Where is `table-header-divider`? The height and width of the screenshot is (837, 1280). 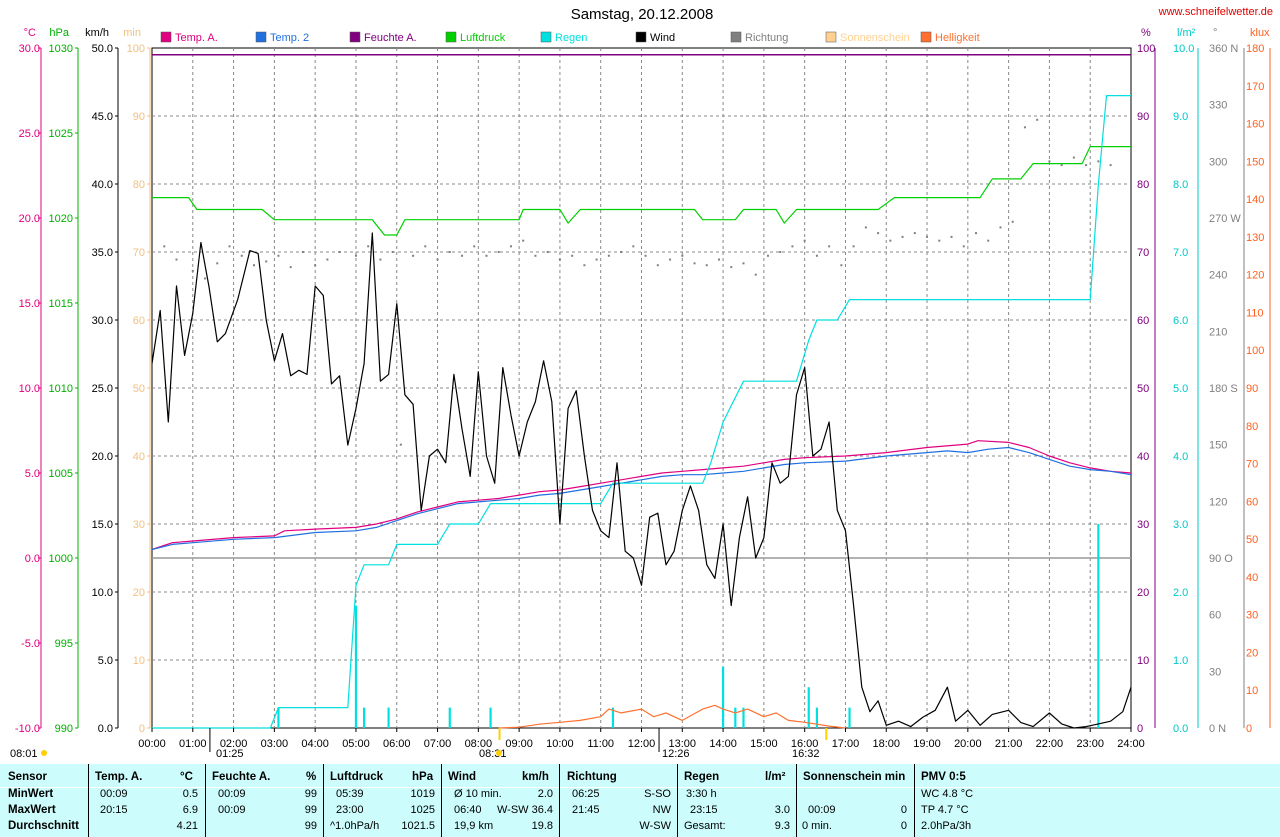 table-header-divider is located at coordinates (640, 787).